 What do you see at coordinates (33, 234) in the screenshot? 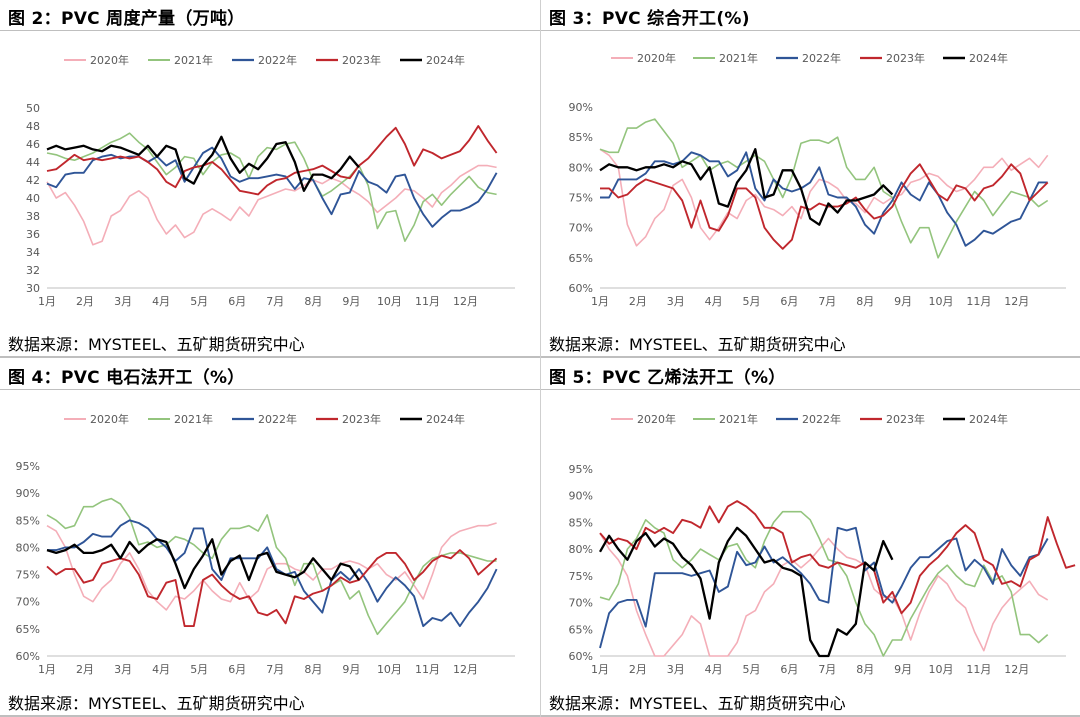
I see `y-tick-label: 36` at bounding box center [33, 234].